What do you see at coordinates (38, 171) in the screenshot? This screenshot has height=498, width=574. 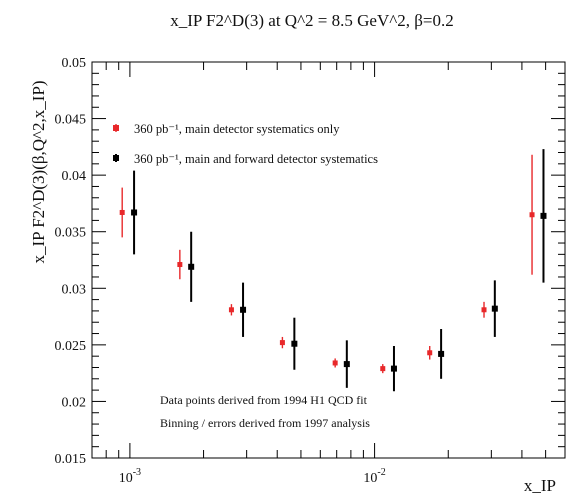 I see `y-axis-label: x_IP F2^D(3)(β,Q^2,x_IP)` at bounding box center [38, 171].